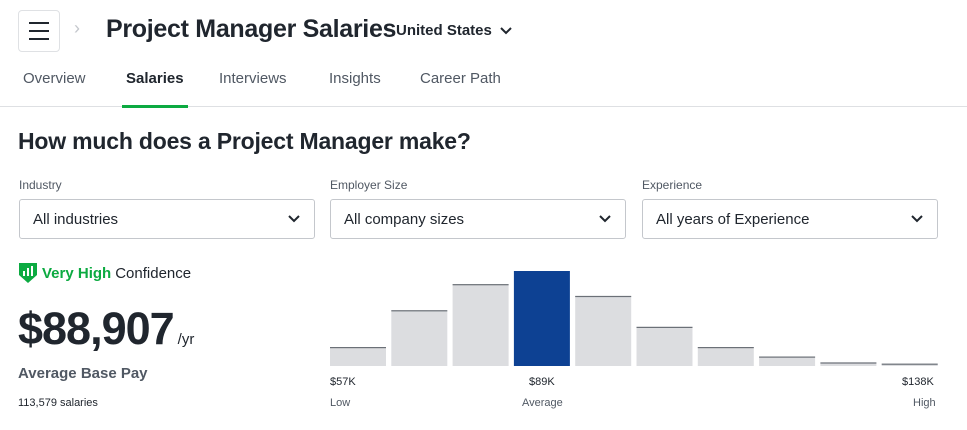  I want to click on employer-size-select: All company sizes, so click(478, 219).